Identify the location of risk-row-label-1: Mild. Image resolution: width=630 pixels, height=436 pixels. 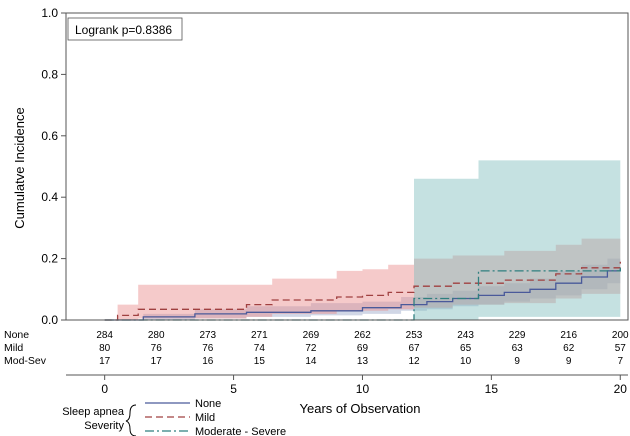
(13, 348).